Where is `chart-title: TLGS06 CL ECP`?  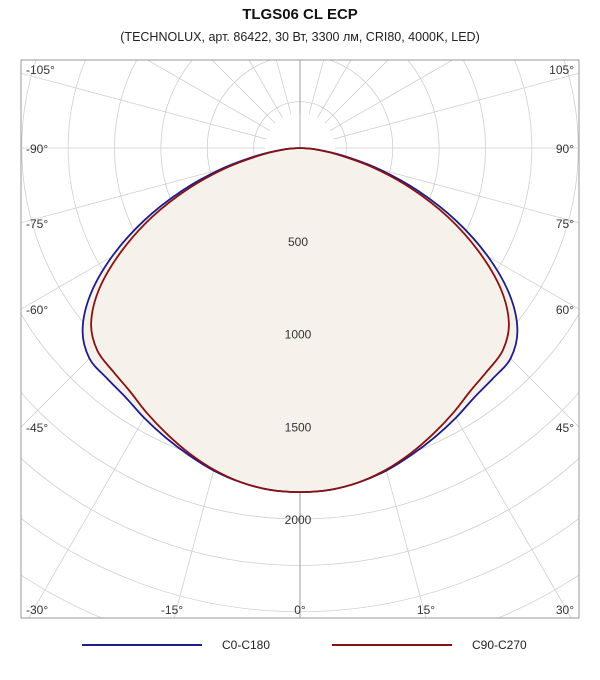 chart-title: TLGS06 CL ECP is located at coordinates (300, 14).